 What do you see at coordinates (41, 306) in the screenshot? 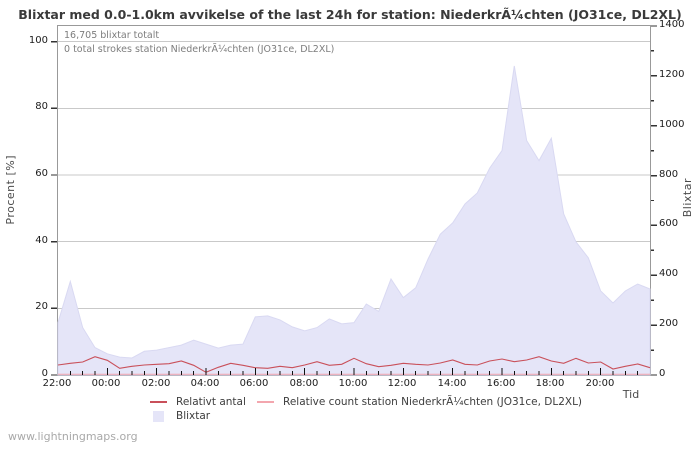
I see `tick-label: 20` at bounding box center [41, 306].